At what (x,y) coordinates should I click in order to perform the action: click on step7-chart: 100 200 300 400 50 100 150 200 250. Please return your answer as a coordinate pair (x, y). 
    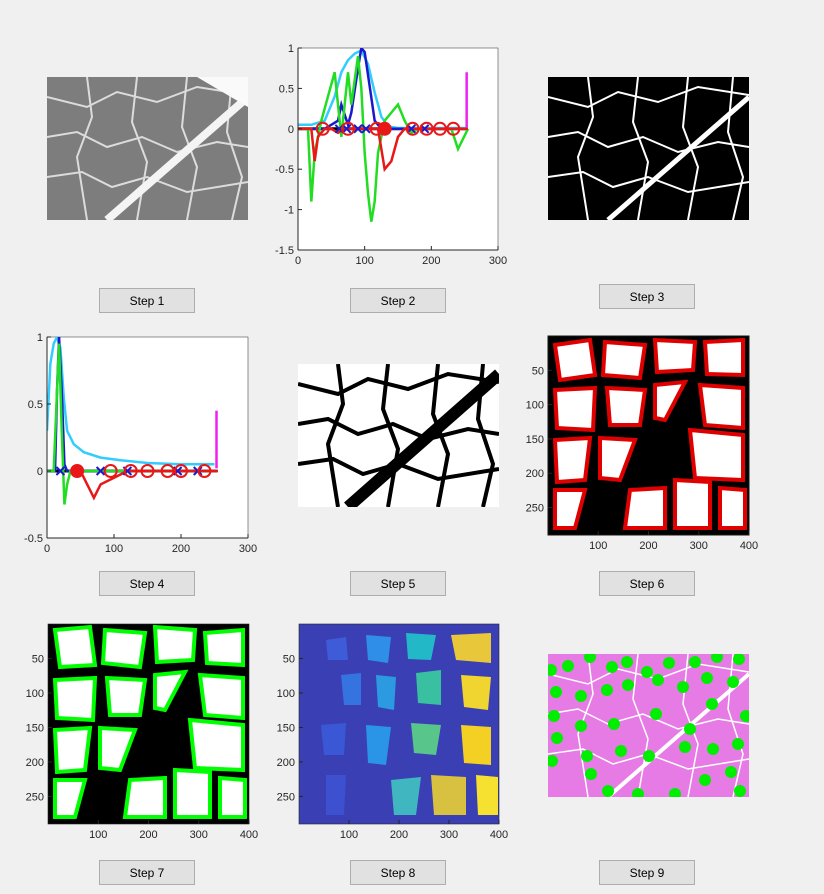
    Looking at the image, I should click on (142, 732).